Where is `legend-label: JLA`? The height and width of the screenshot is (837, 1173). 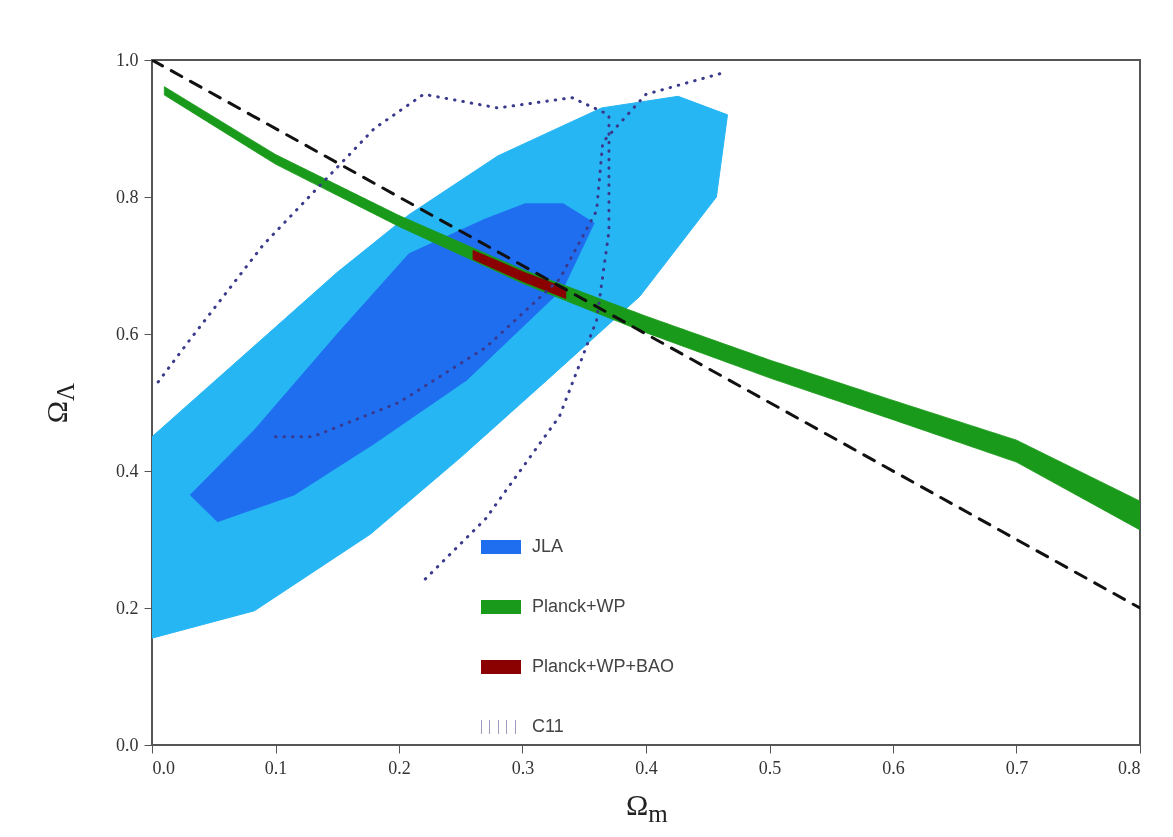
legend-label: JLA is located at coordinates (548, 546).